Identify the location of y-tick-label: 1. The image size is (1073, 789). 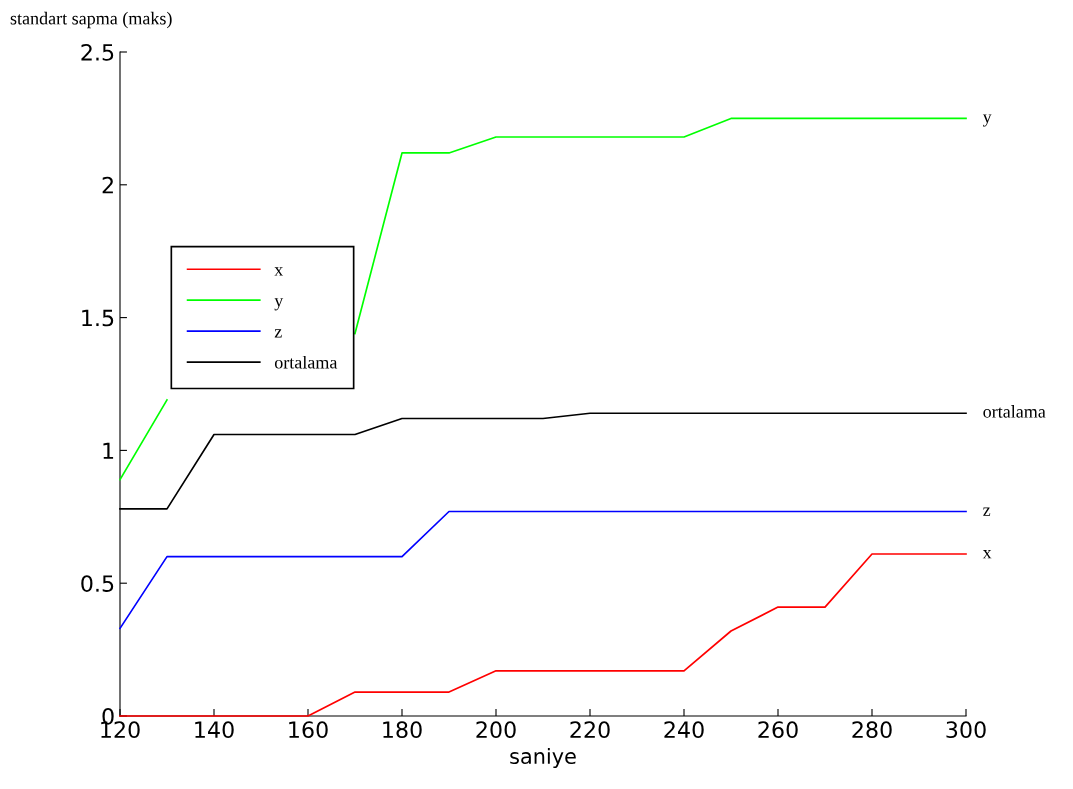
(108, 450).